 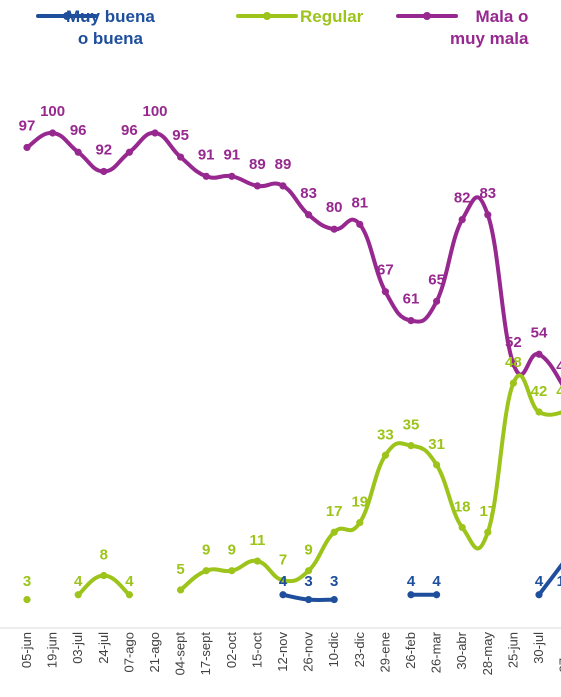 I want to click on x-tick-label: 05-jun, so click(x=26, y=650).